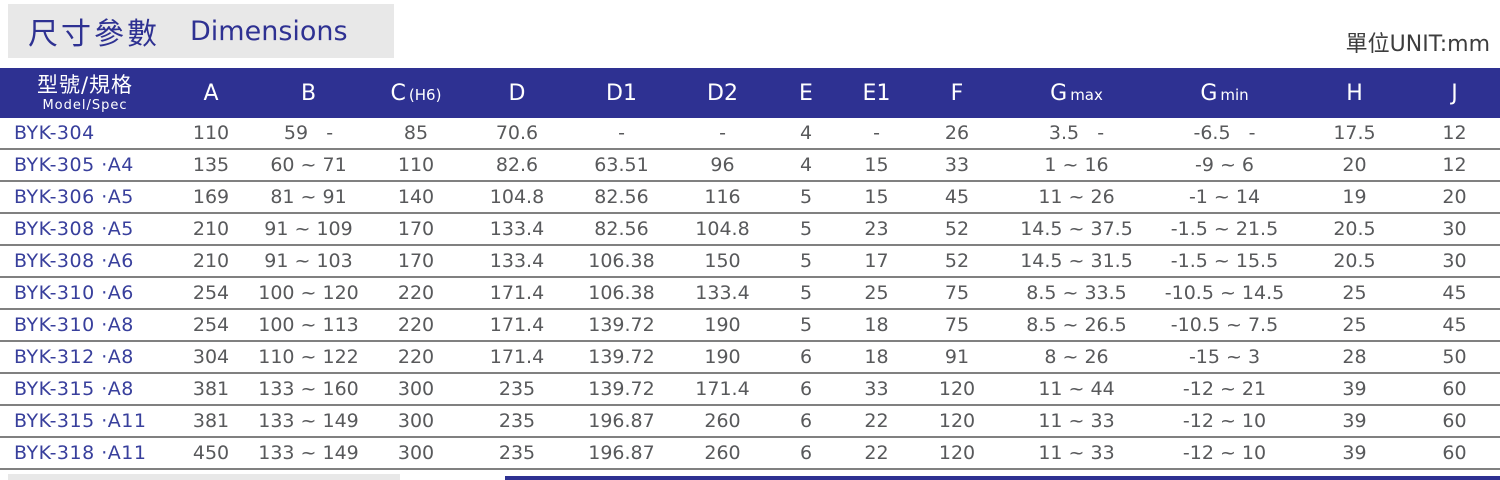  Describe the element at coordinates (416, 93) in the screenshot. I see `column-header-c-H6: C (H6)` at that location.